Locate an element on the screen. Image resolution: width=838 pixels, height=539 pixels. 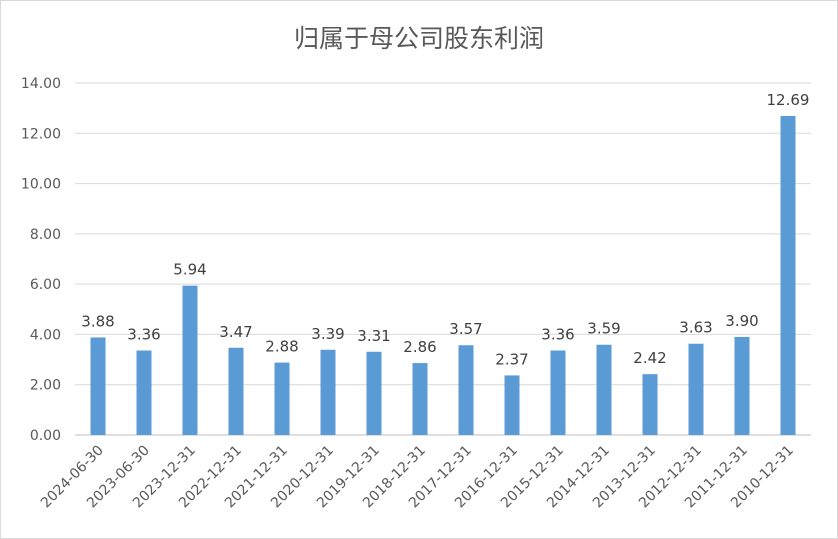
data-label: 5.94 is located at coordinates (189, 270).